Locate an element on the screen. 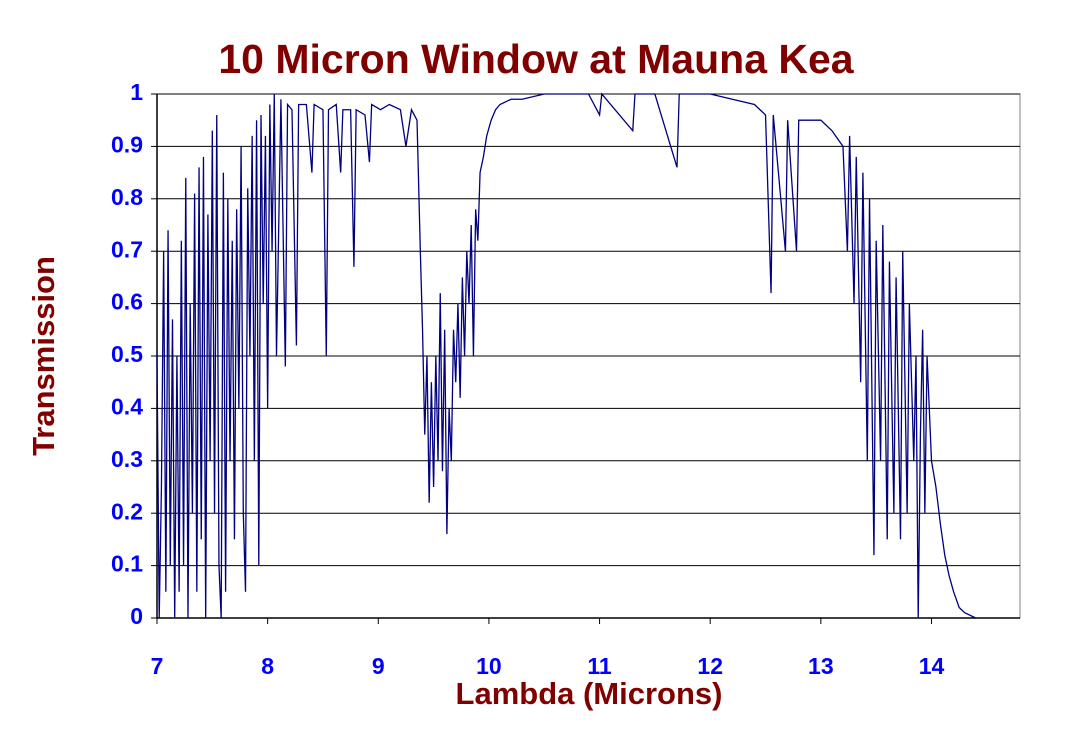 This screenshot has height=736, width=1072. y-tick-label: 0.3 is located at coordinates (127, 459).